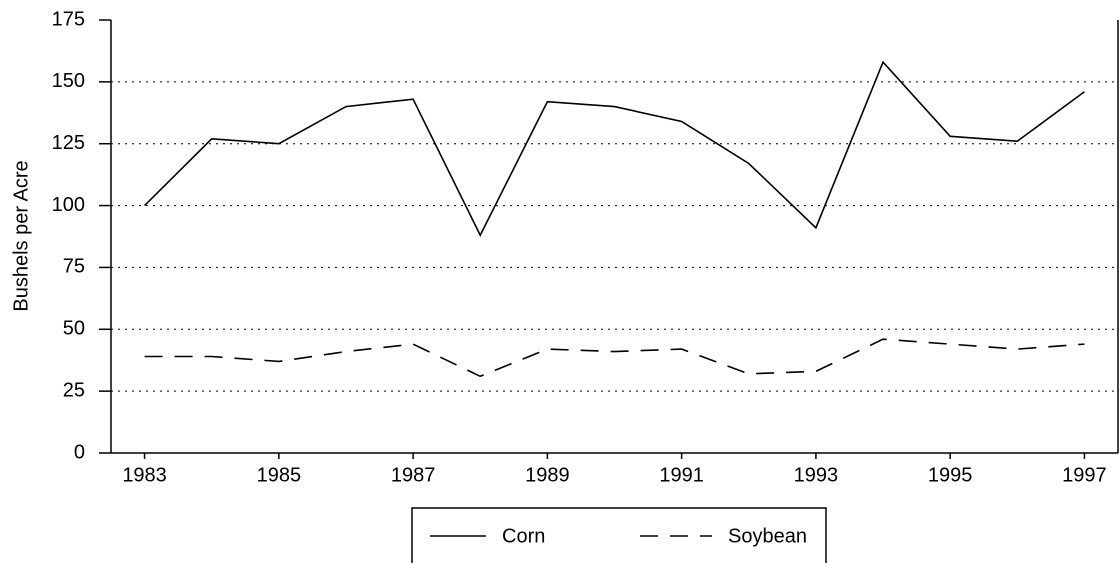 The image size is (1120, 563). I want to click on legend-label: Corn, so click(523, 536).